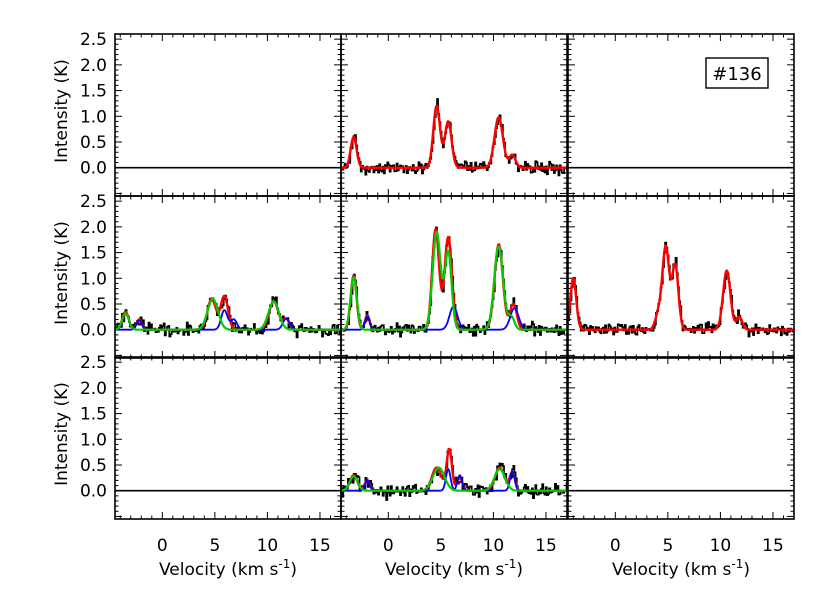 The height and width of the screenshot is (593, 830). I want to click on source-tag-label: #136, so click(736, 74).